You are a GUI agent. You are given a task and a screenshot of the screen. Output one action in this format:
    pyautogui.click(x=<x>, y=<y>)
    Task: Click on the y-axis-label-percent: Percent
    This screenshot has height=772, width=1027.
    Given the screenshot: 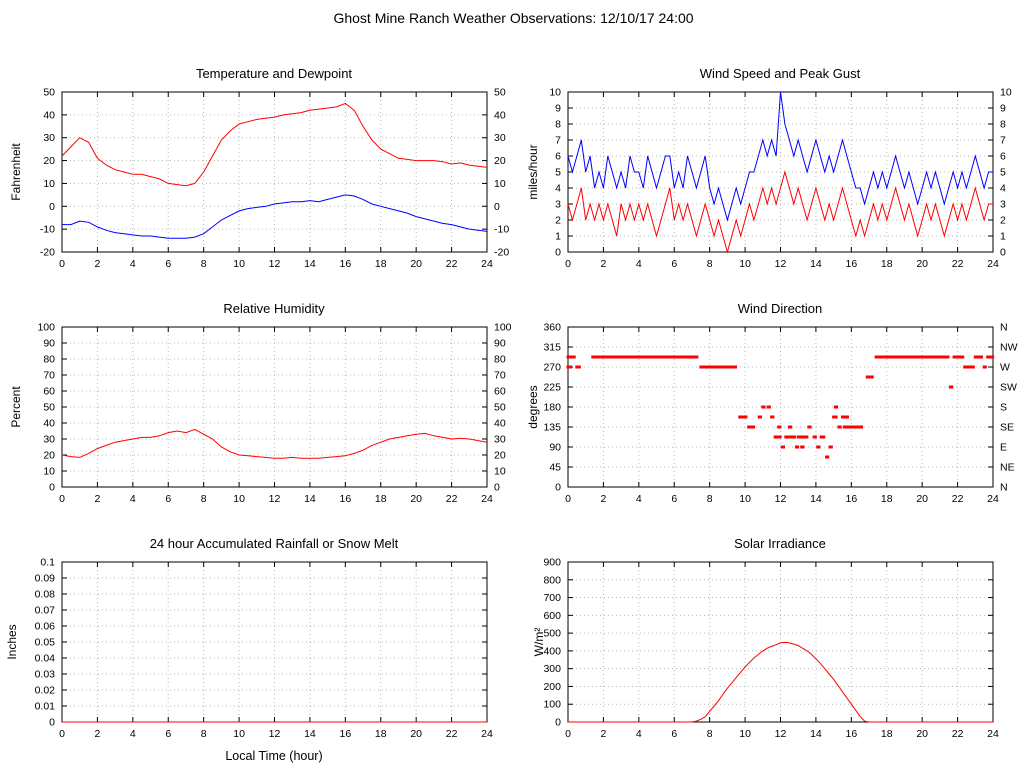 What is the action you would take?
    pyautogui.click(x=16, y=407)
    